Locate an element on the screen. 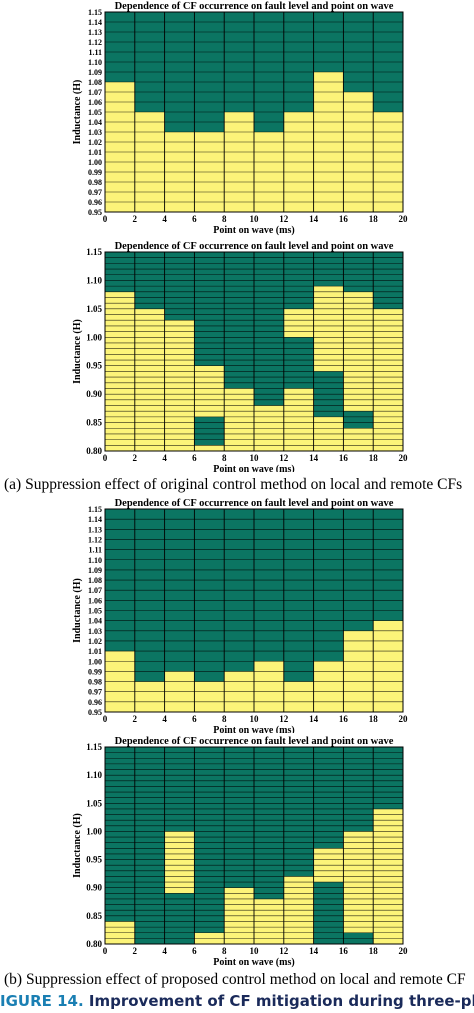  c1-xtick-label: 10 is located at coordinates (255, 458).